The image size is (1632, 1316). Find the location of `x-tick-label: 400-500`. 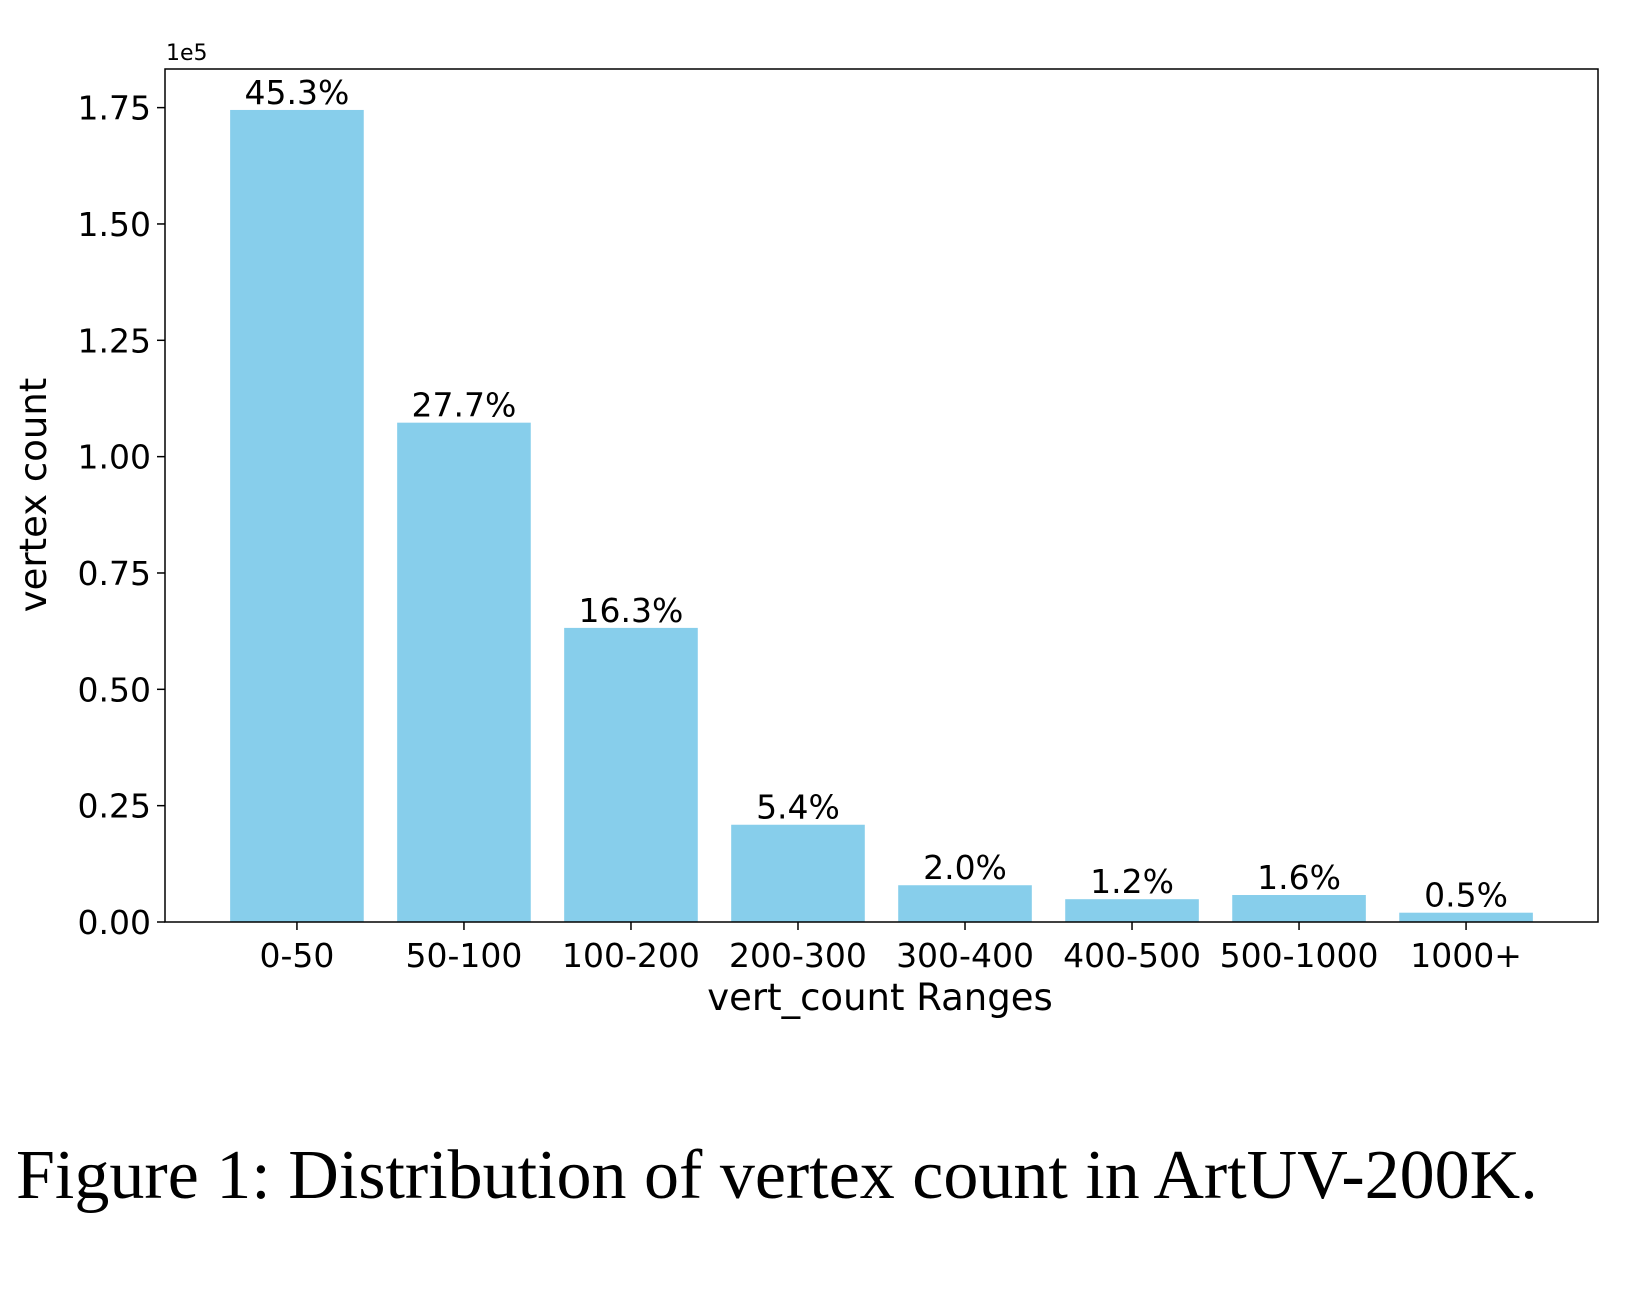

x-tick-label: 400-500 is located at coordinates (1132, 955).